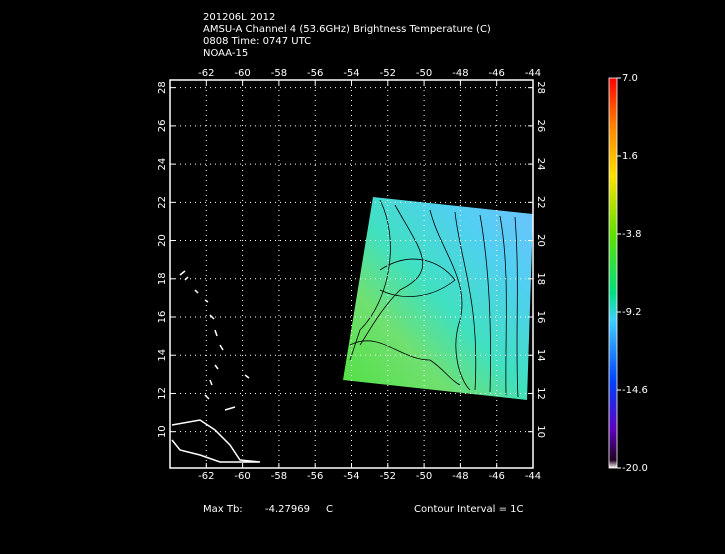 This screenshot has width=725, height=554. What do you see at coordinates (223, 509) in the screenshot?
I see `max-label: Max Tb:` at bounding box center [223, 509].